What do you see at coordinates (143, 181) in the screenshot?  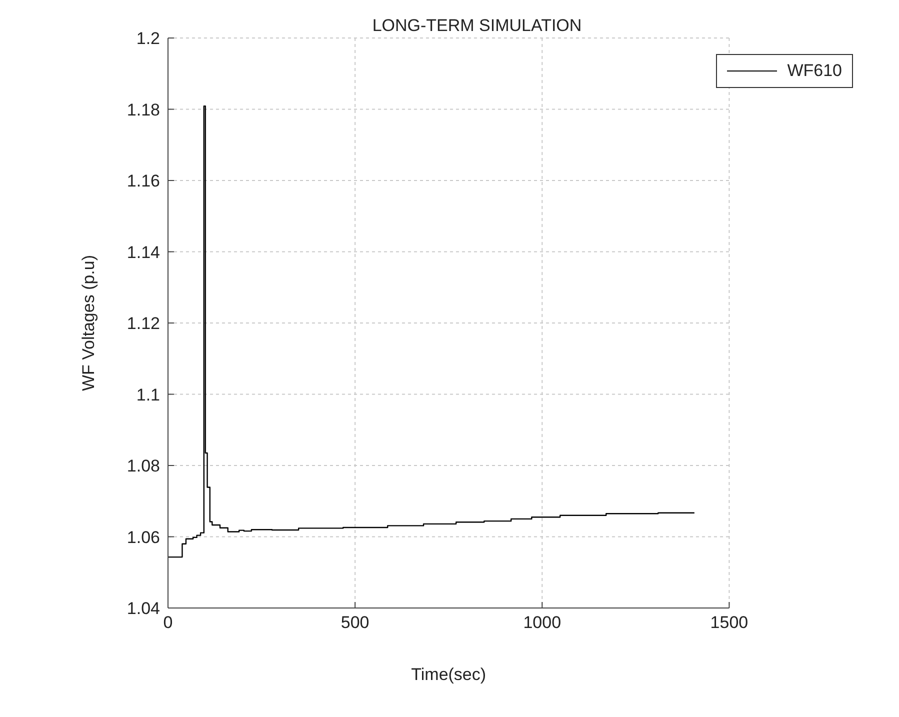 I see `y-tick-label: 1.16` at bounding box center [143, 181].